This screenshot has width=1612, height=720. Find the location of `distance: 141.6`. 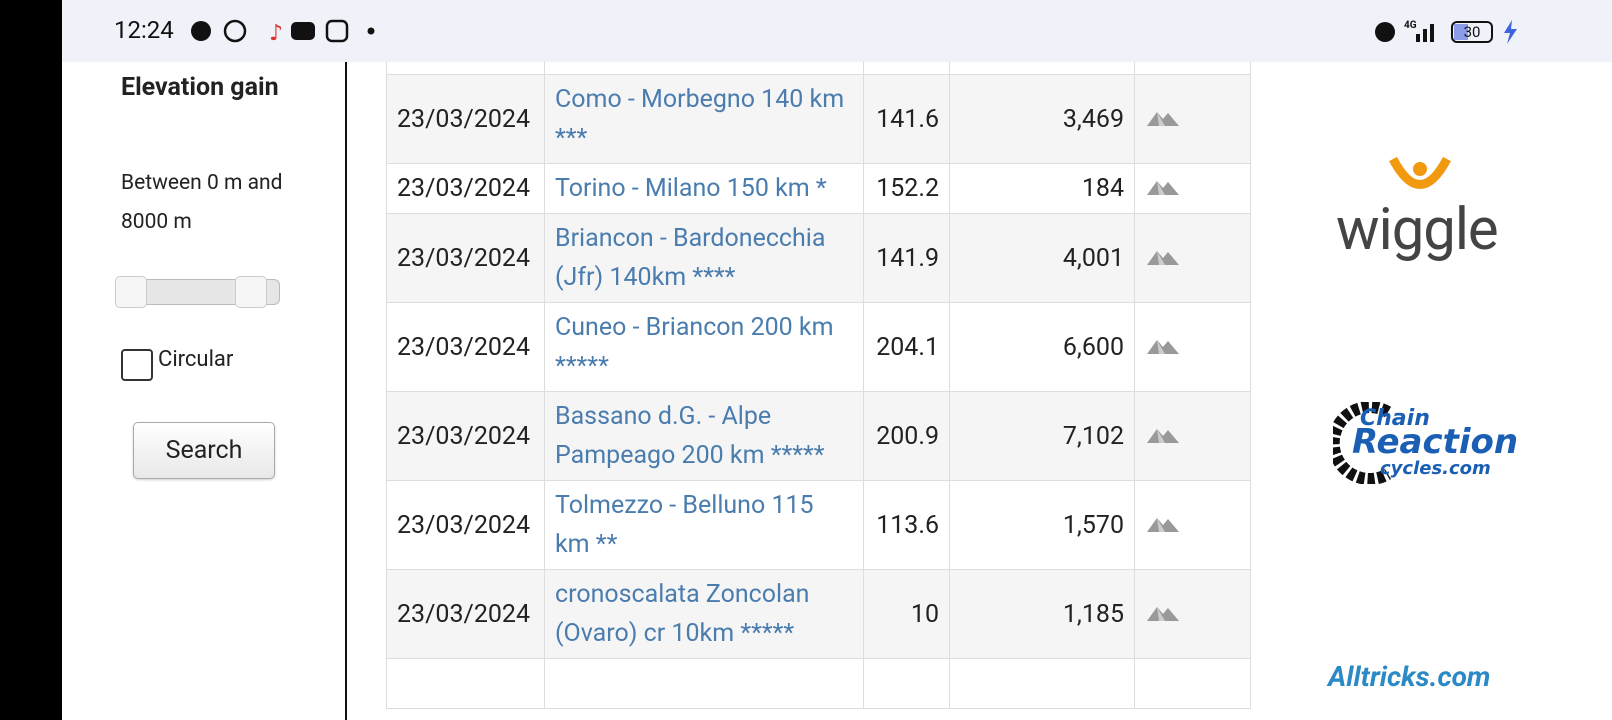

distance: 141.6 is located at coordinates (906, 119).